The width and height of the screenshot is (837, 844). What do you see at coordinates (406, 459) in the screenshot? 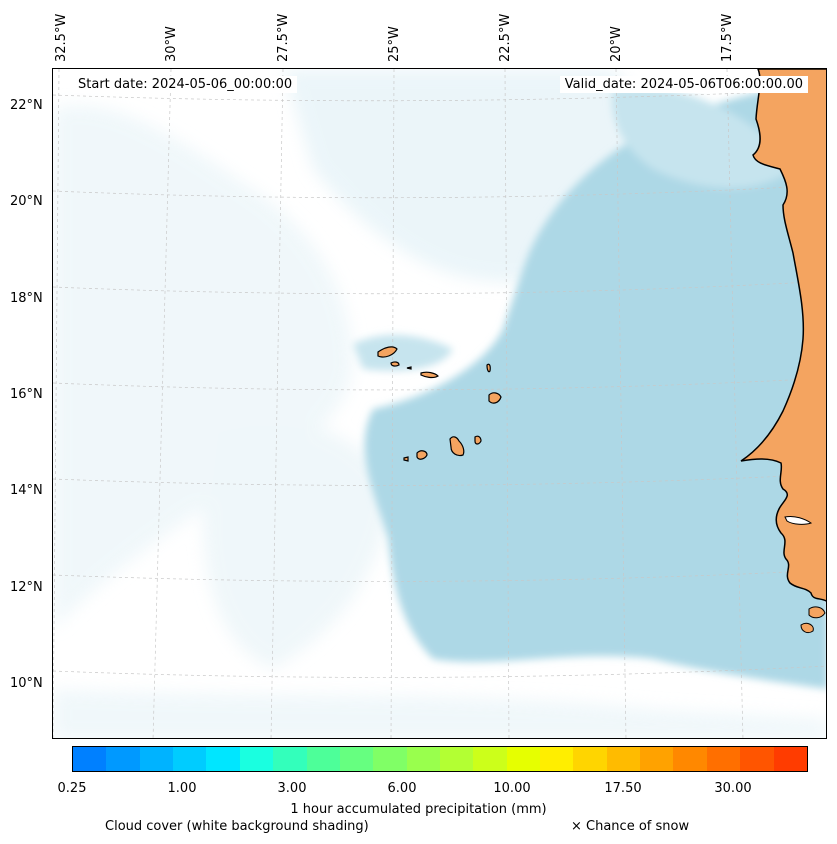
I see `island-brava` at bounding box center [406, 459].